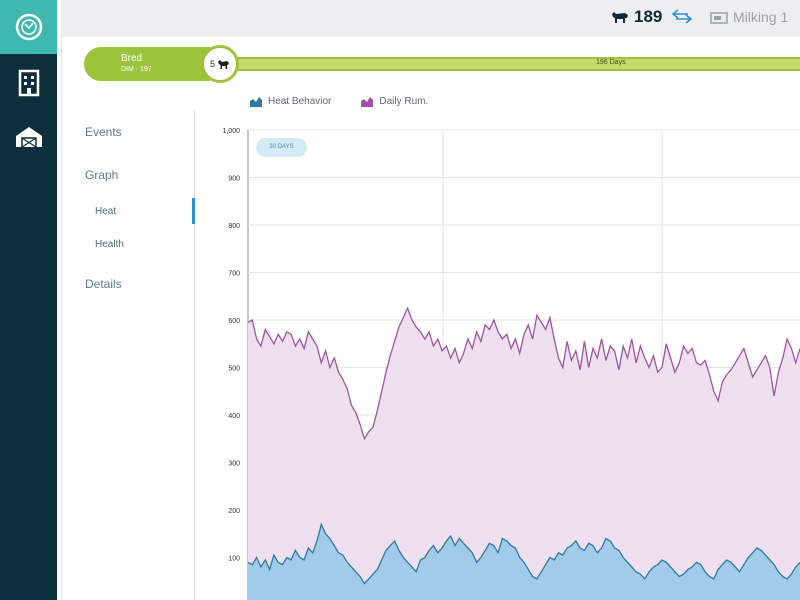 This screenshot has width=800, height=600. I want to click on building-icon, so click(28, 83).